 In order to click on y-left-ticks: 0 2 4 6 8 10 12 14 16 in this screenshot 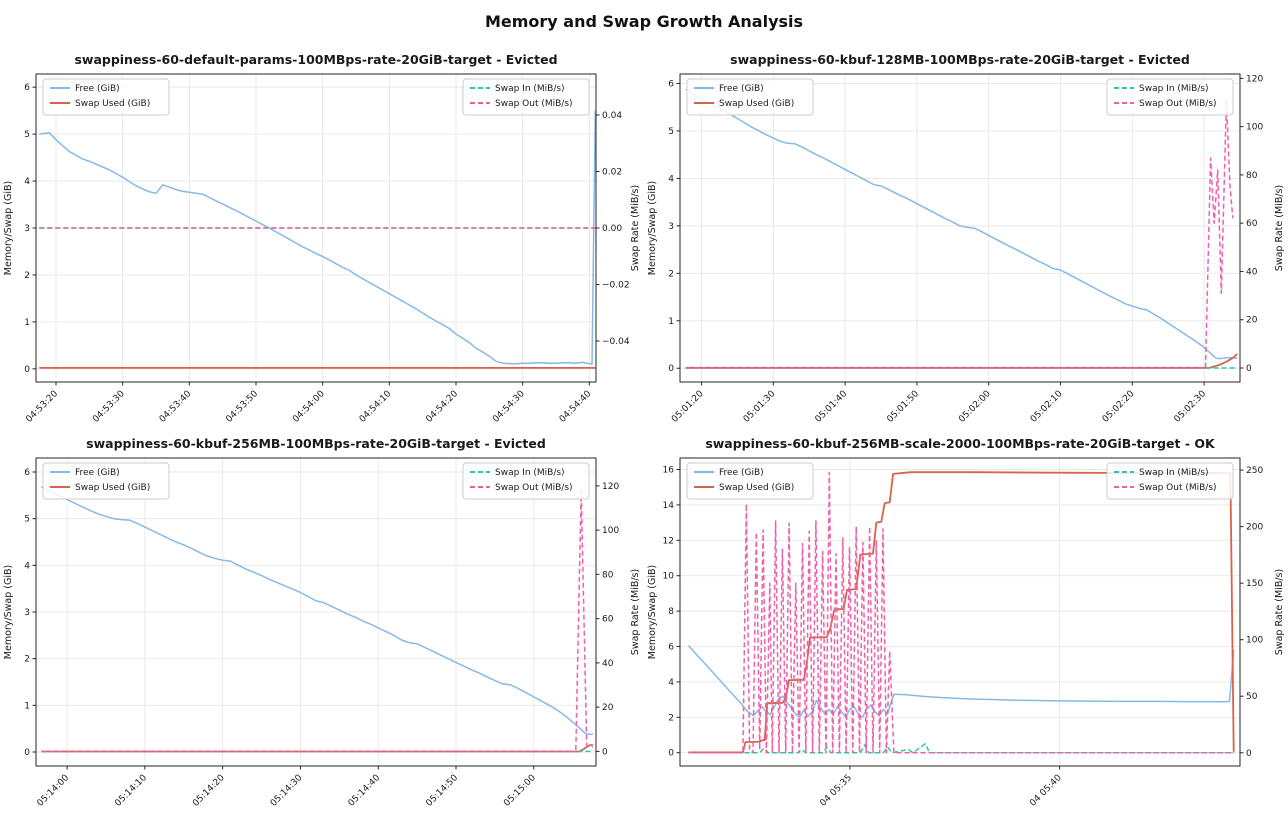, I will do `click(671, 612)`.